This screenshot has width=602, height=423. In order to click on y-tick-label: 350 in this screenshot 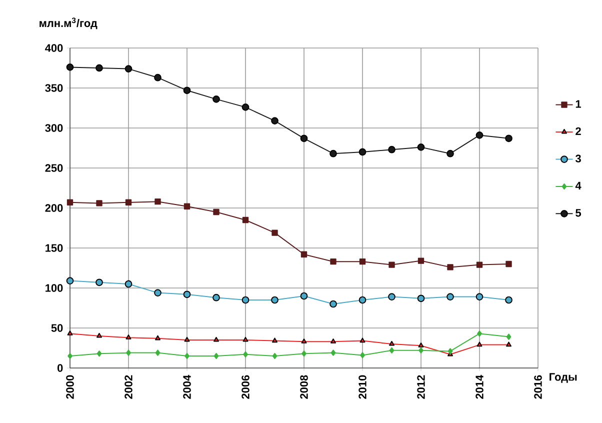, I will do `click(54, 88)`.